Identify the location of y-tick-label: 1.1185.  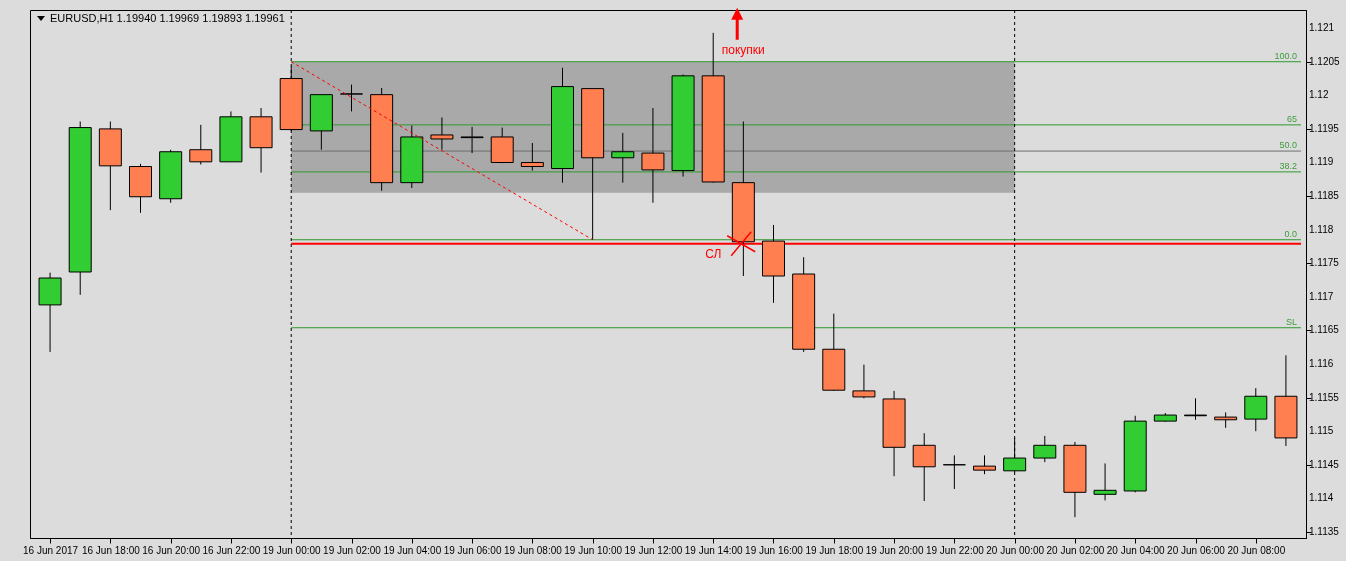
(1324, 196).